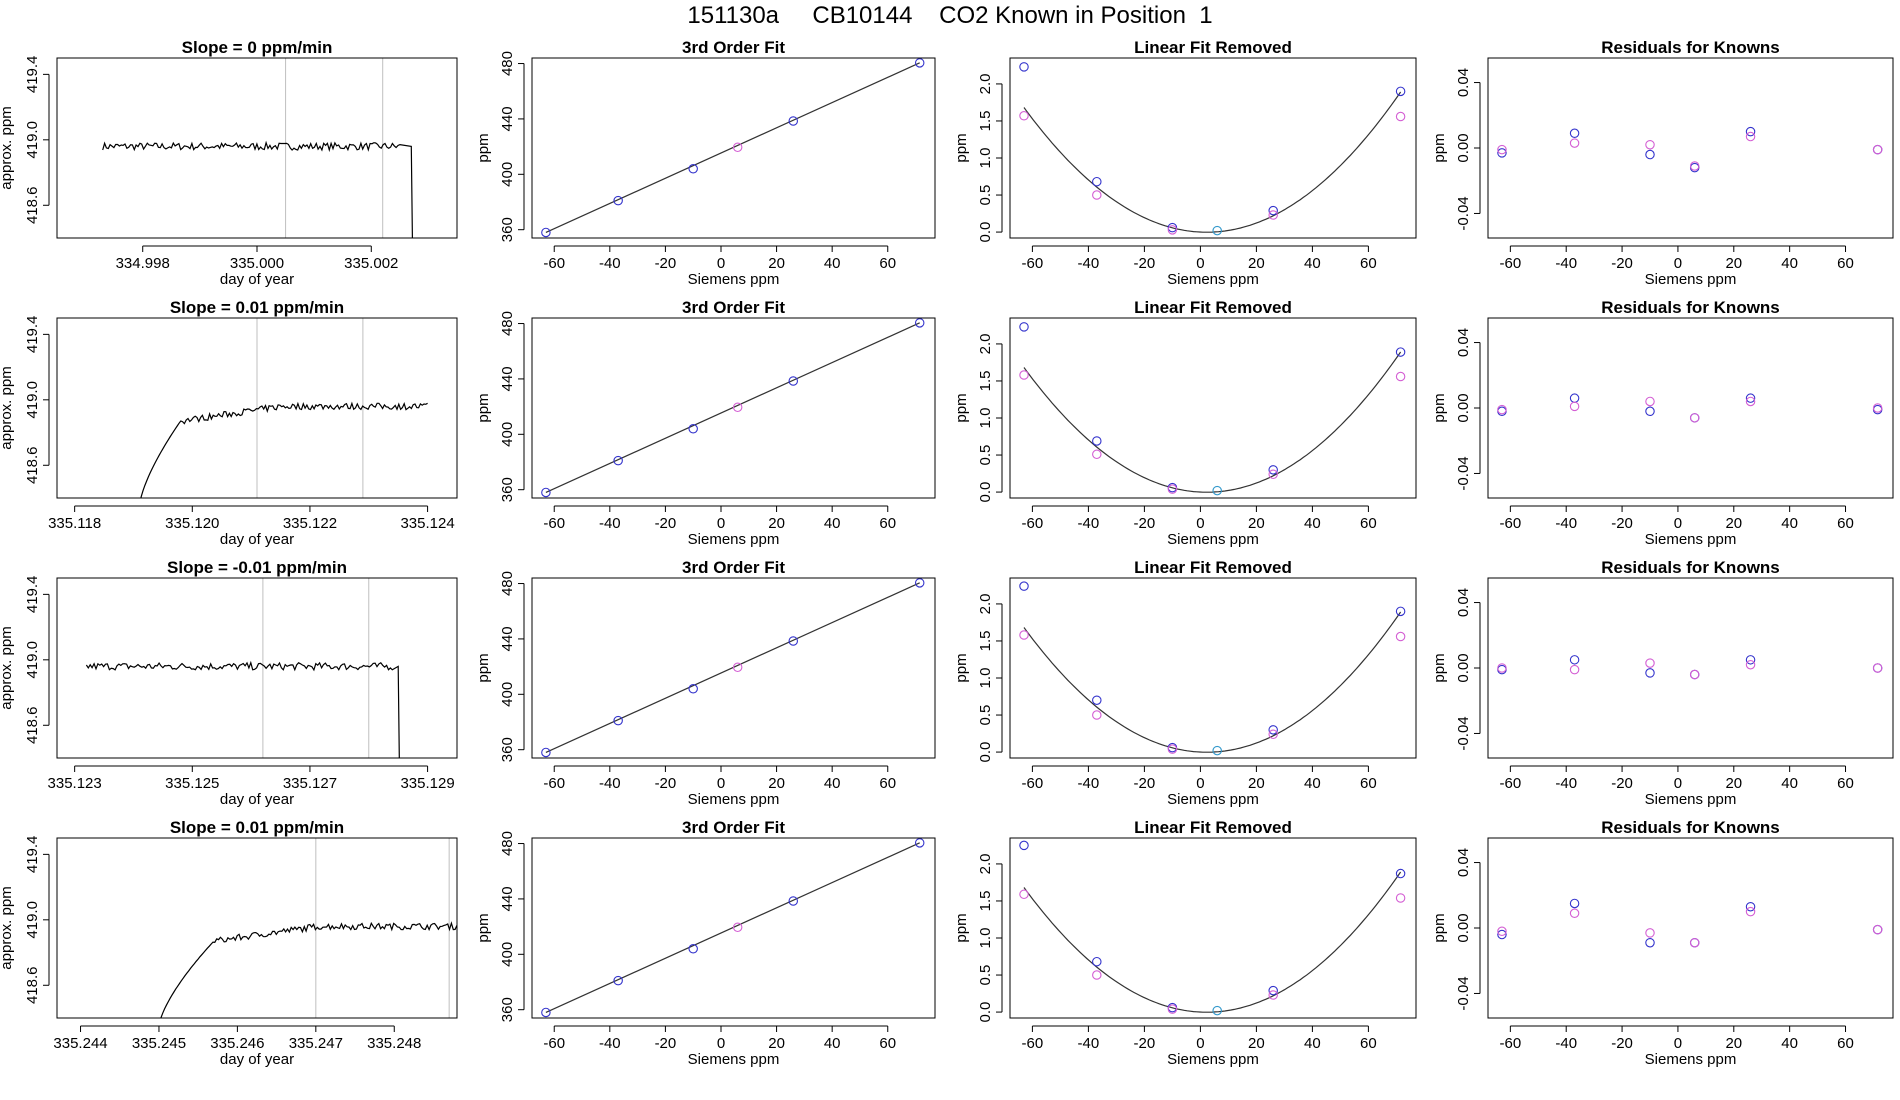 This screenshot has height=1100, width=1900. What do you see at coordinates (950, 15) in the screenshot?
I see `figure-title: 151130a CB10144 CO2 Known in Position 1` at bounding box center [950, 15].